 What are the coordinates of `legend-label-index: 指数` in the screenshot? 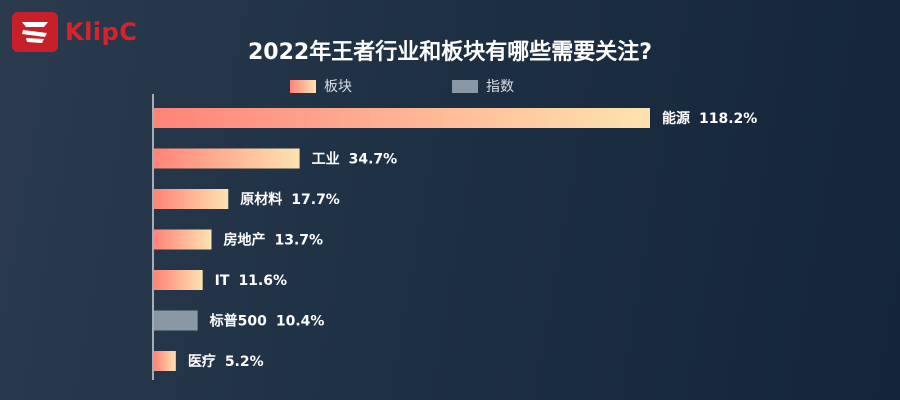 It's located at (500, 87).